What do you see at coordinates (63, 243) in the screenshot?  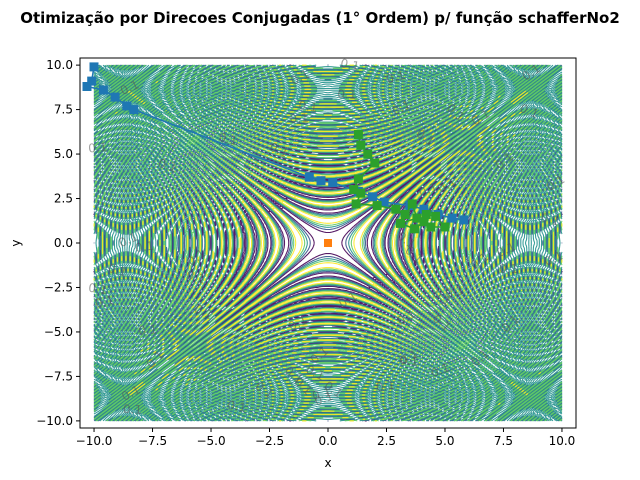 I see `y-tick-label: 0.0` at bounding box center [63, 243].